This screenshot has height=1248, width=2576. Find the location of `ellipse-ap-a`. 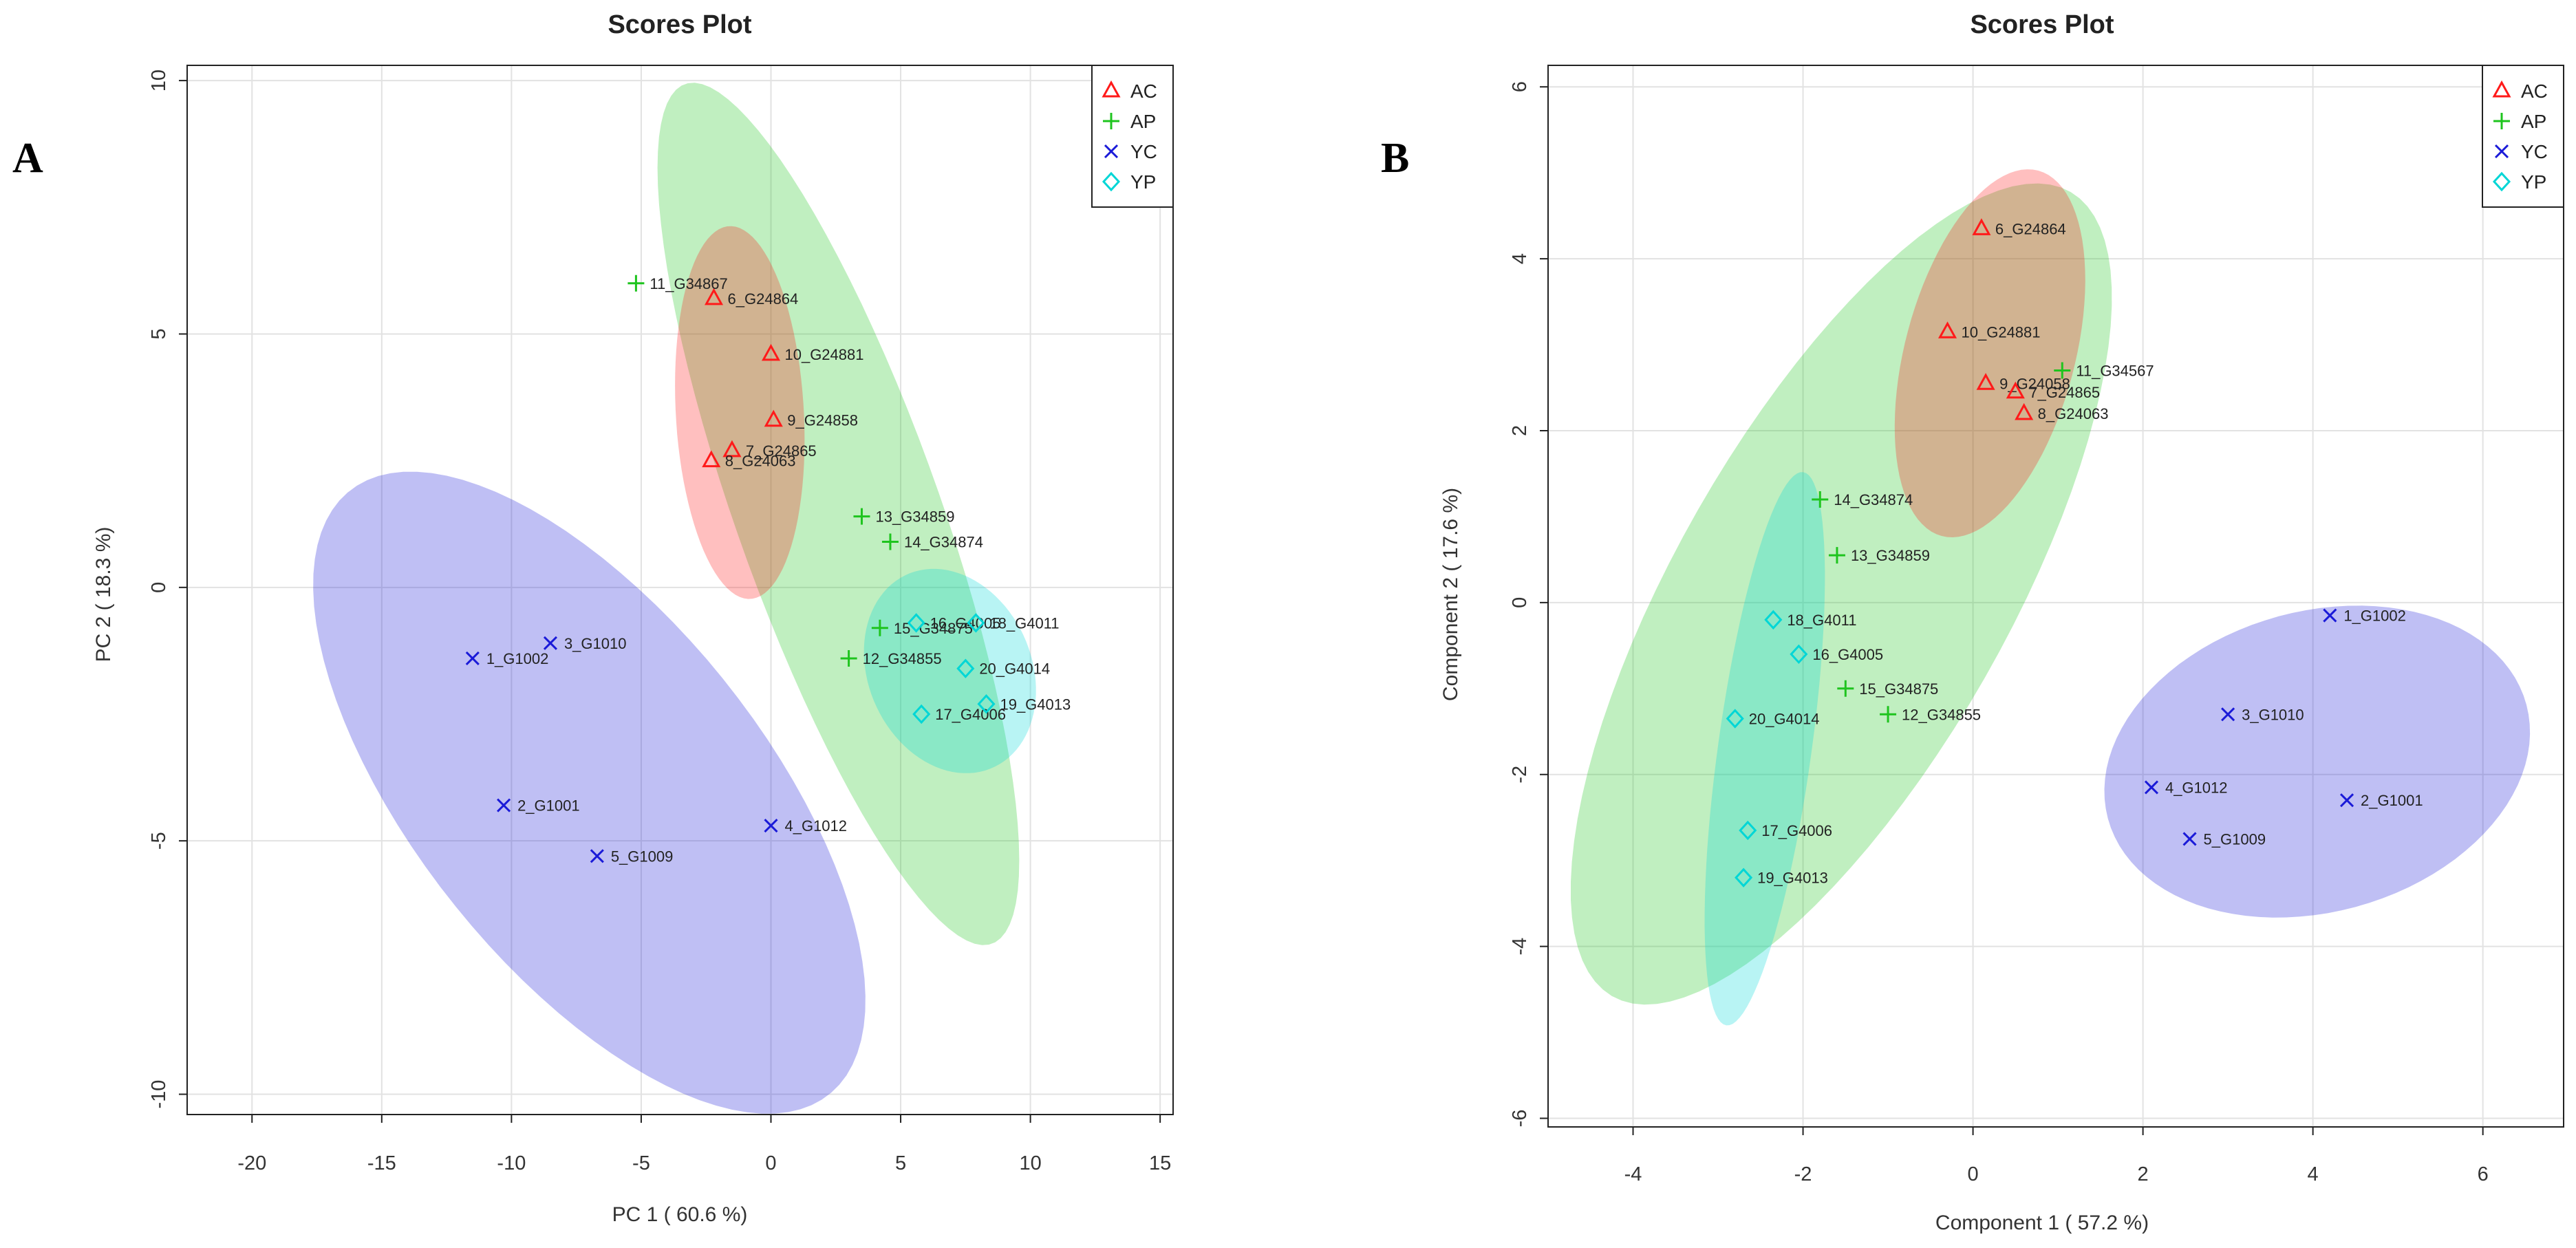

ellipse-ap-a is located at coordinates (838, 514).